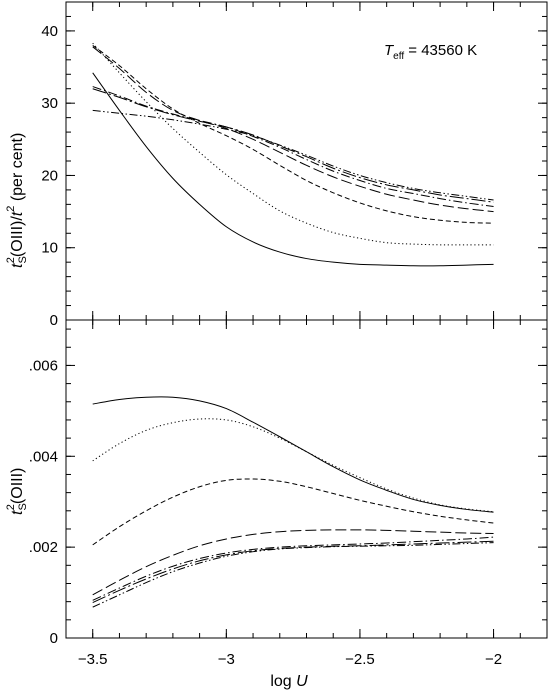 This screenshot has height=692, width=551. I want to click on y-tick-label: .006, so click(43, 365).